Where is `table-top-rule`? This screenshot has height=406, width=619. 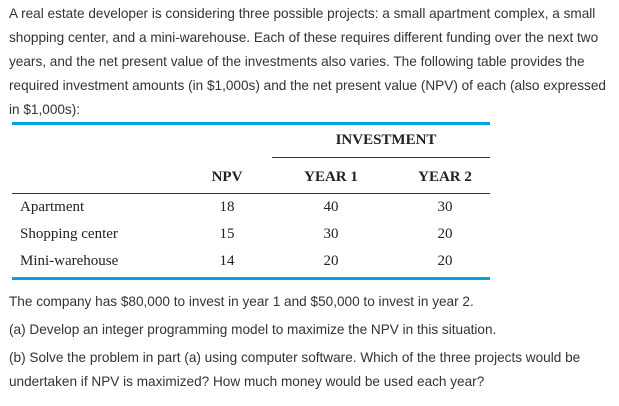 table-top-rule is located at coordinates (251, 123).